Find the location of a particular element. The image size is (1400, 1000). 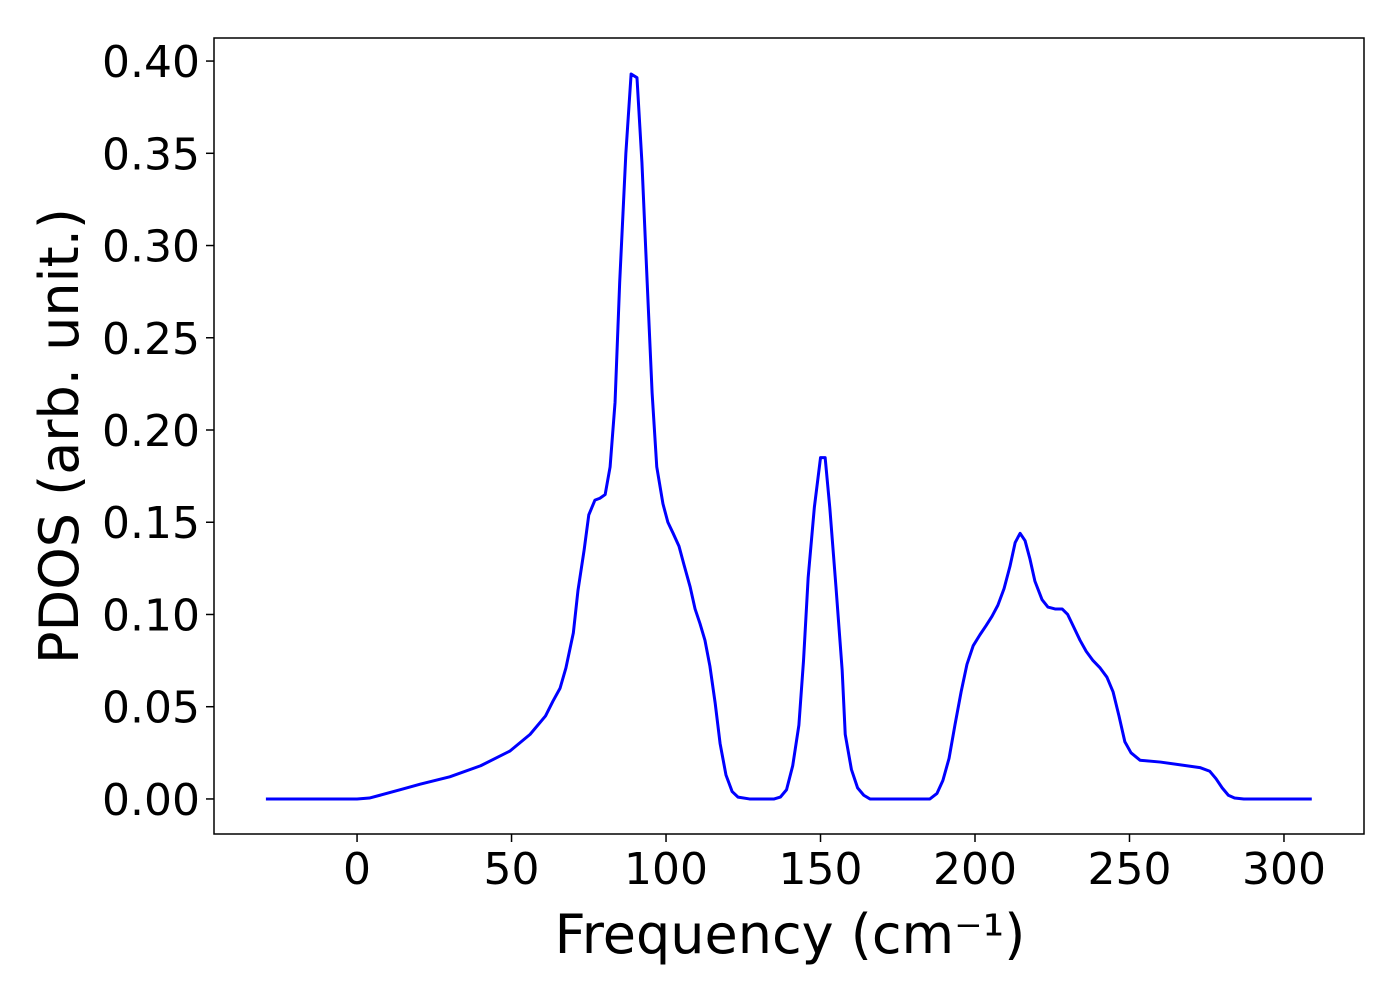

y-tick-label: 0.35 is located at coordinates (151, 154).